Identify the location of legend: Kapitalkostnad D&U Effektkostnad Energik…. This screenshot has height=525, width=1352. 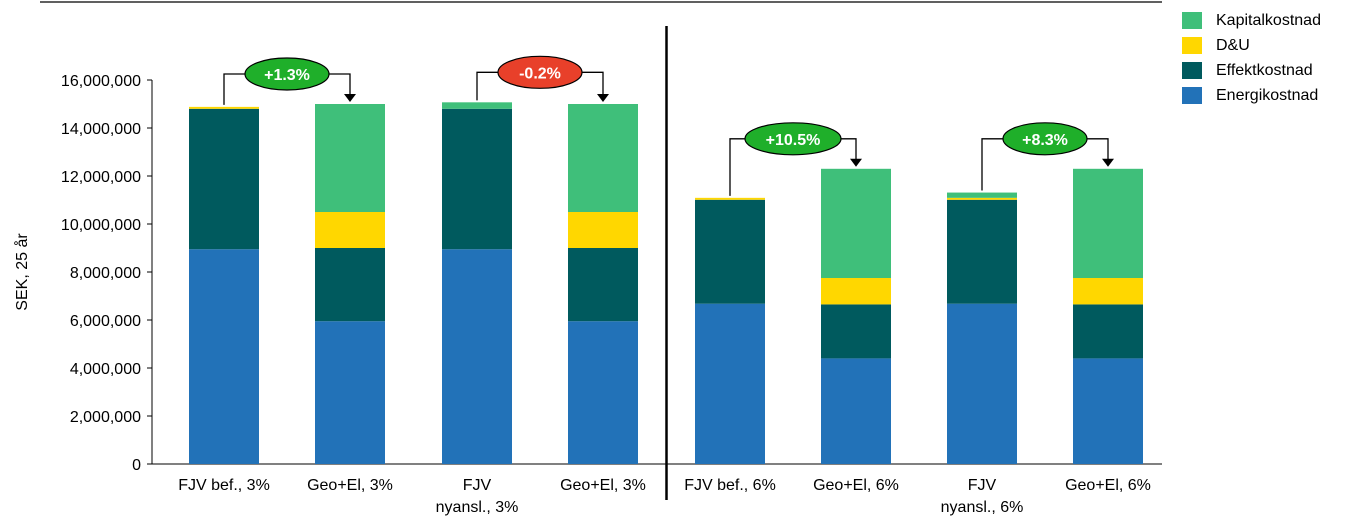
(1251, 58).